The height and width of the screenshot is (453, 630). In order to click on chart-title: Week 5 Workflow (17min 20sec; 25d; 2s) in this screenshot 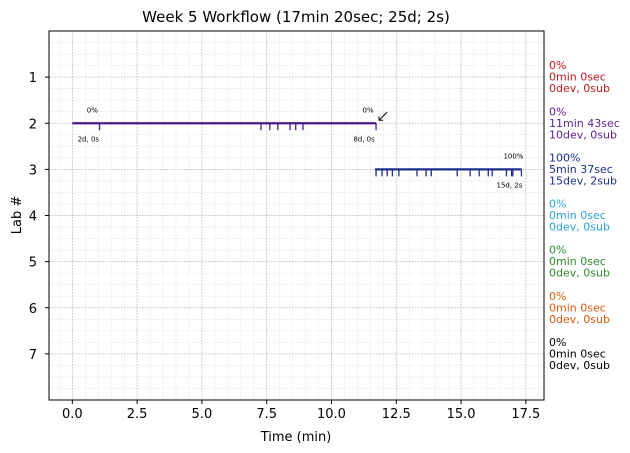, I will do `click(296, 17)`.